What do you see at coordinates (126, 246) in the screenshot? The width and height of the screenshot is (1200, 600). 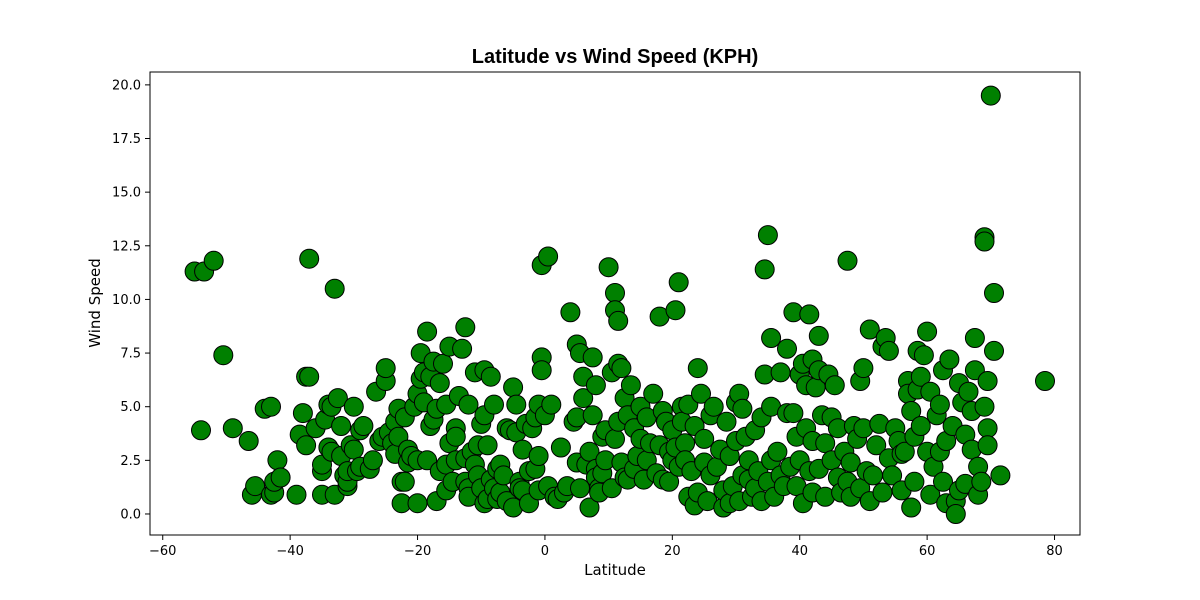 I see `y-tick-label: 12.5` at bounding box center [126, 246].